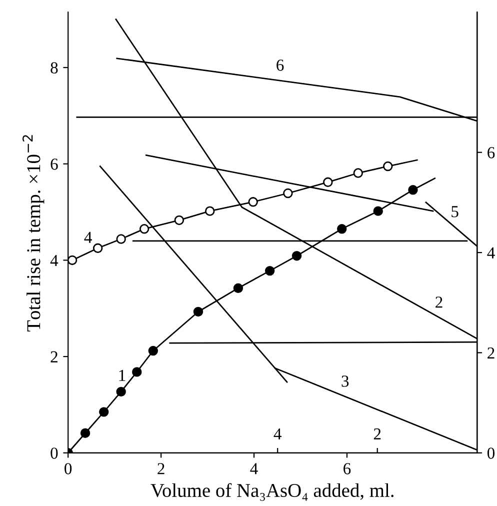 The image size is (497, 506). Describe the element at coordinates (455, 212) in the screenshot. I see `annotation: 5` at that location.